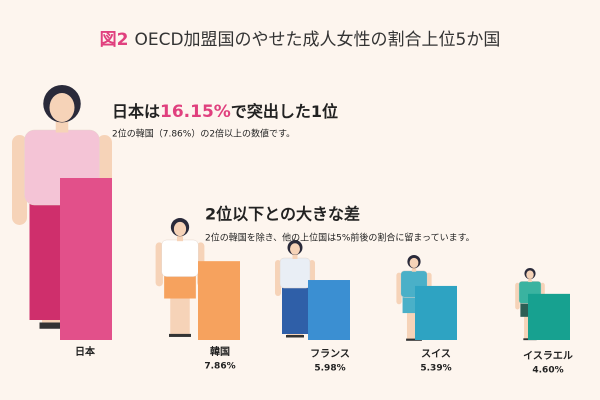 The width and height of the screenshot is (600, 400). Describe the element at coordinates (329, 369) in the screenshot. I see `value-label: 5.98%` at that location.